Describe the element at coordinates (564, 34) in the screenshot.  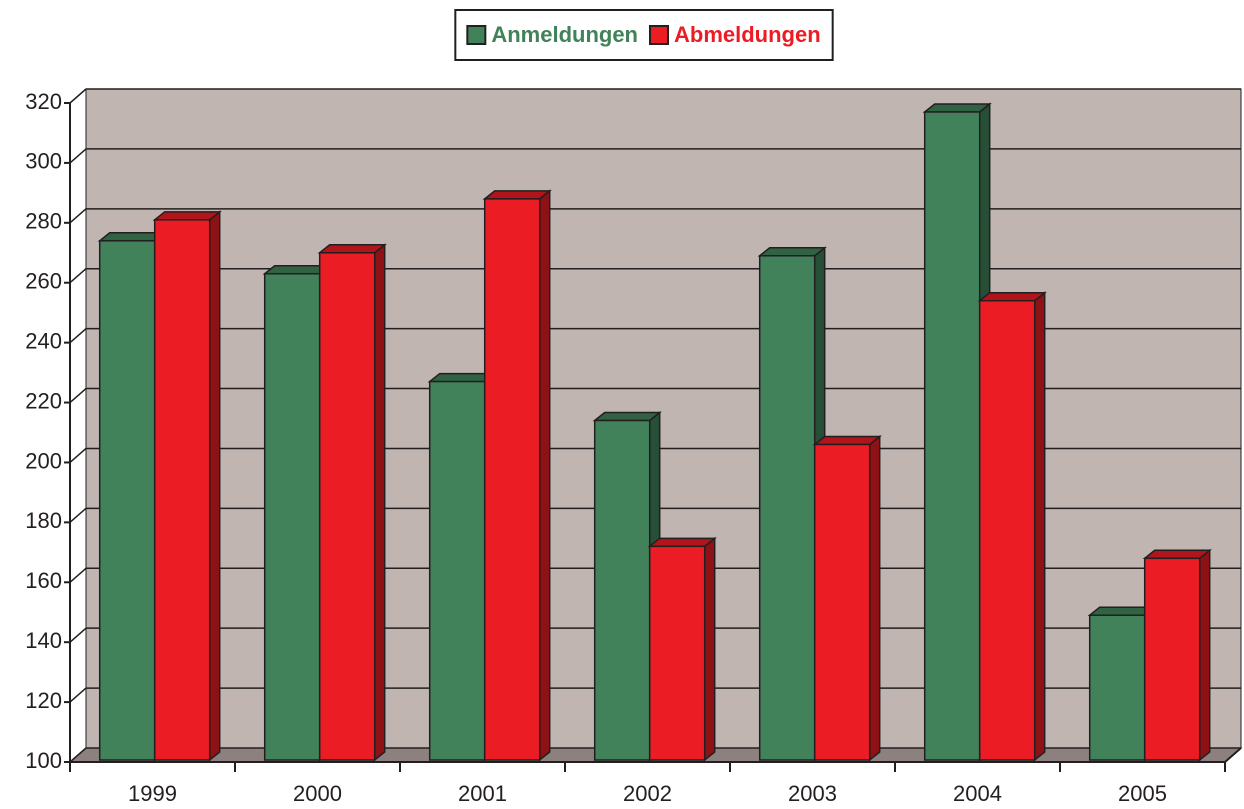
I see `legend-label: Anmeldungen` at that location.